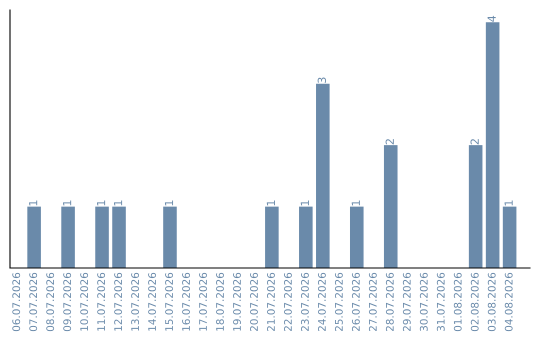 This screenshot has width=540, height=340. I want to click on x-tick-label: 11.07.2026, so click(101, 301).